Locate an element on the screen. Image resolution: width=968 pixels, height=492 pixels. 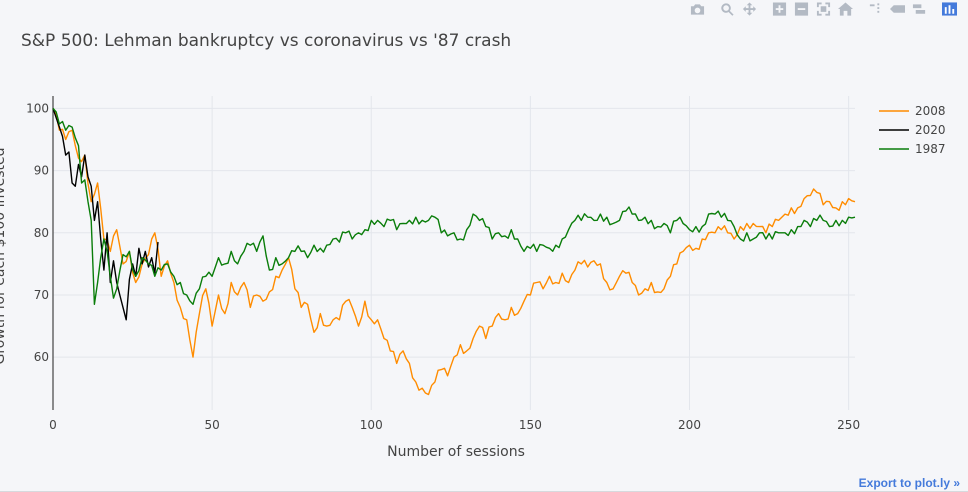
plot-modebar is located at coordinates (823, 9).